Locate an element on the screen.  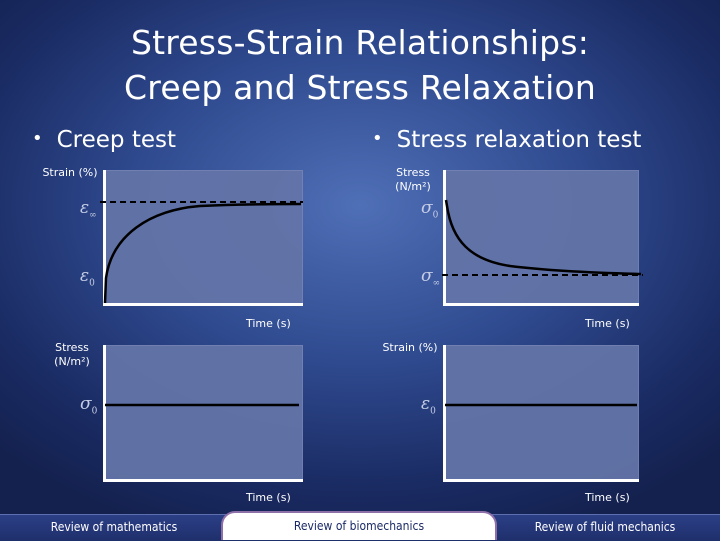
creep-stress-sym: σ0 is located at coordinates (89, 405).